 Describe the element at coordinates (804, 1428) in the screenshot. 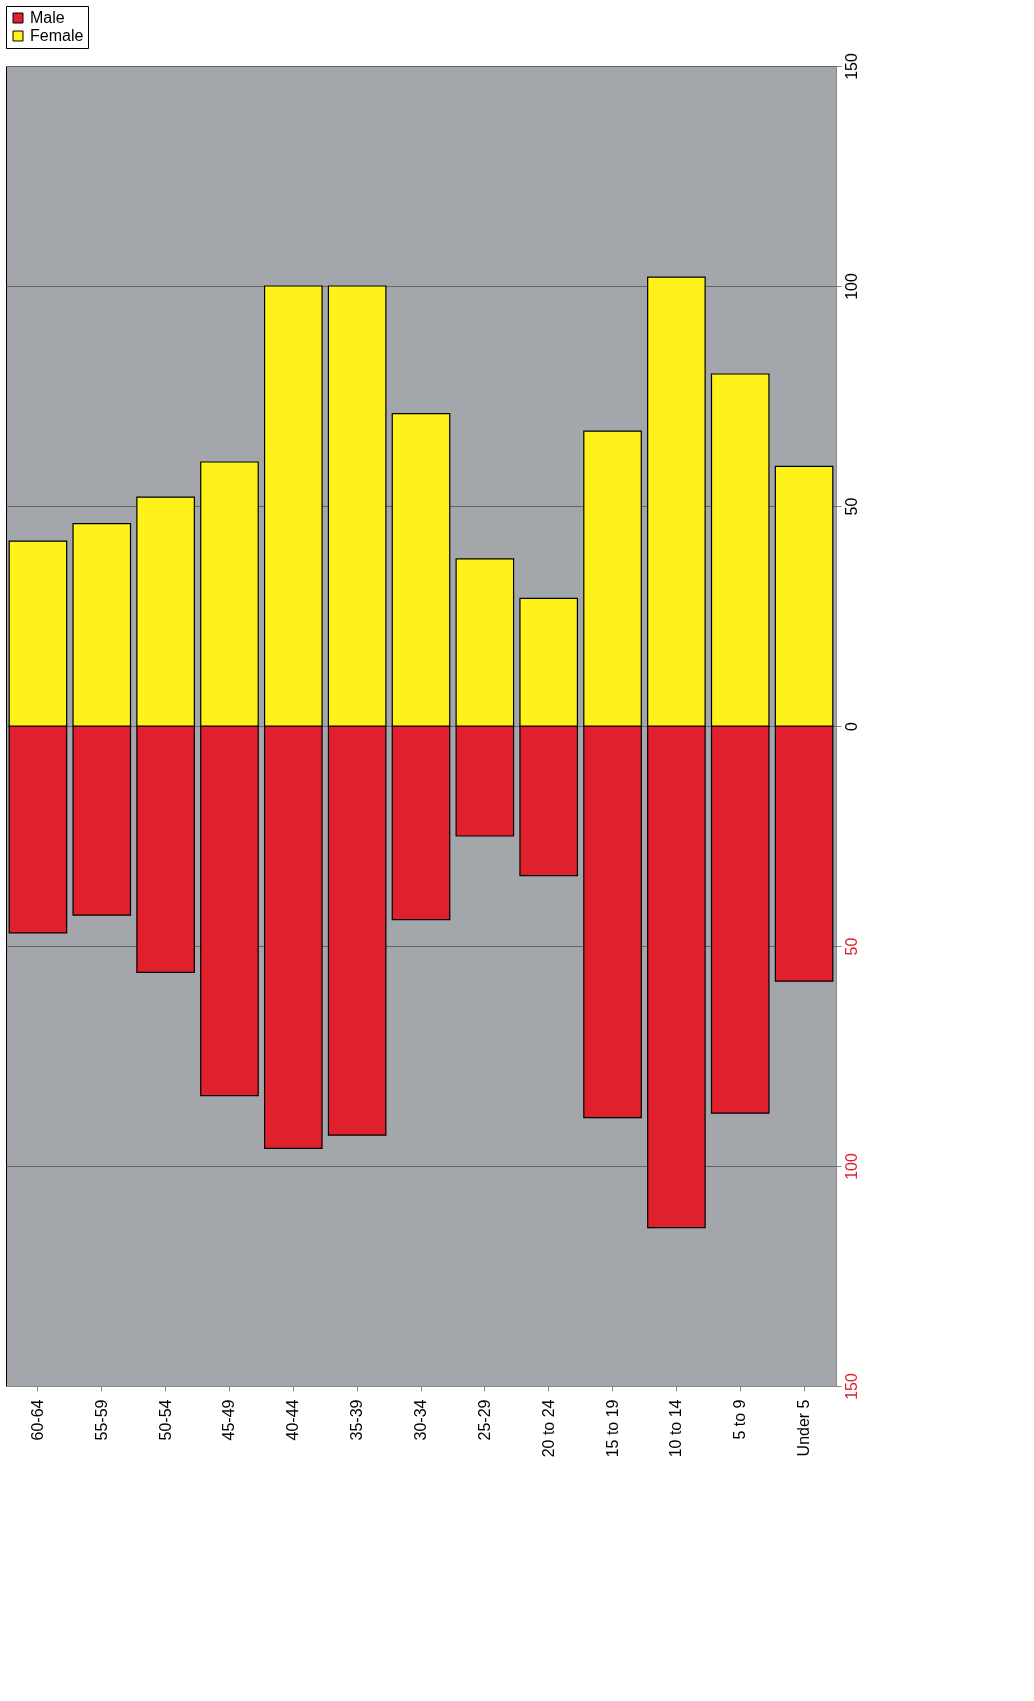

I see `x-tick-label: Under 5` at that location.